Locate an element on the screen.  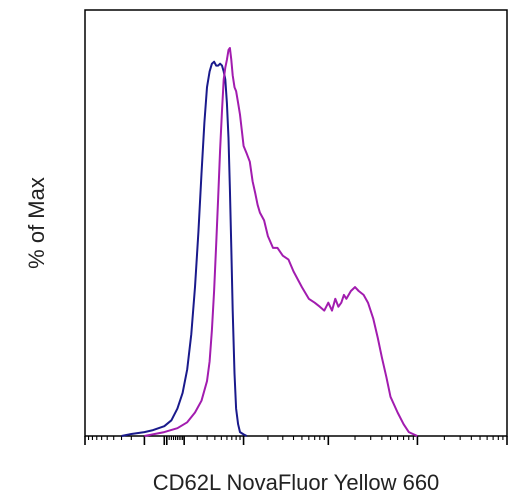
y-axis-title: % of Max is located at coordinates (36, 223).